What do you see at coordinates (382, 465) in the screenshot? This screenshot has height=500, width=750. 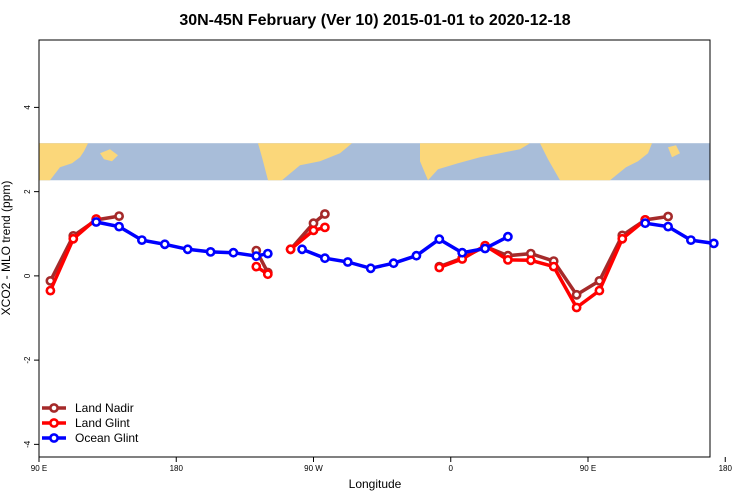 I see `x-axis: 90 E 180 90 W 0 90 E 180` at bounding box center [382, 465].